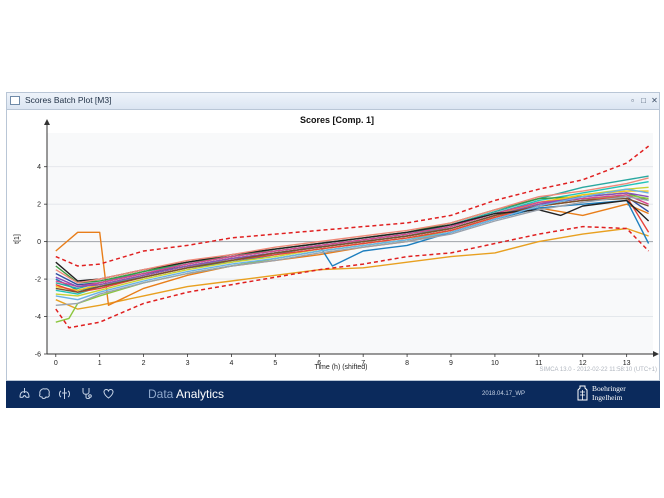 This screenshot has height=498, width=664. Describe the element at coordinates (68, 100) in the screenshot. I see `window-title: Scores Batch Plot [M3]` at that location.